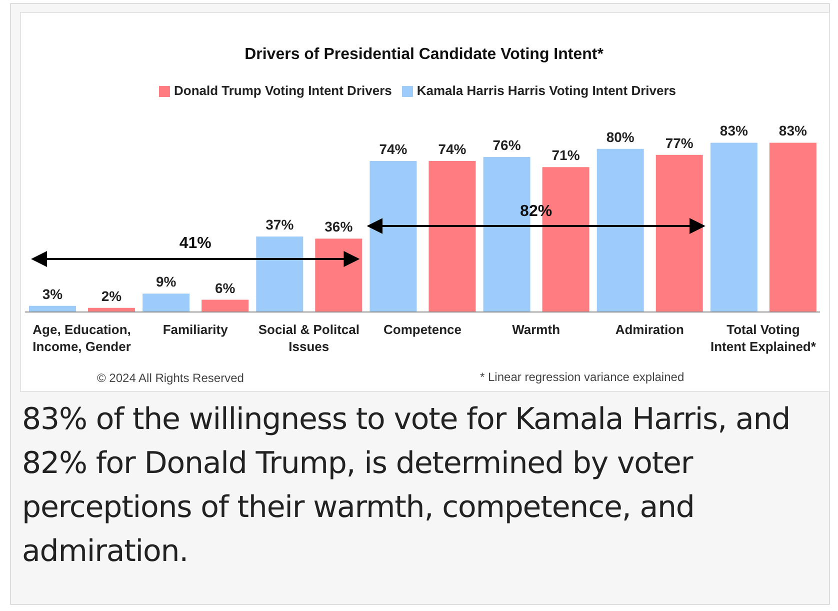 This screenshot has width=838, height=611. I want to click on x-tick-label: Competence, so click(422, 329).